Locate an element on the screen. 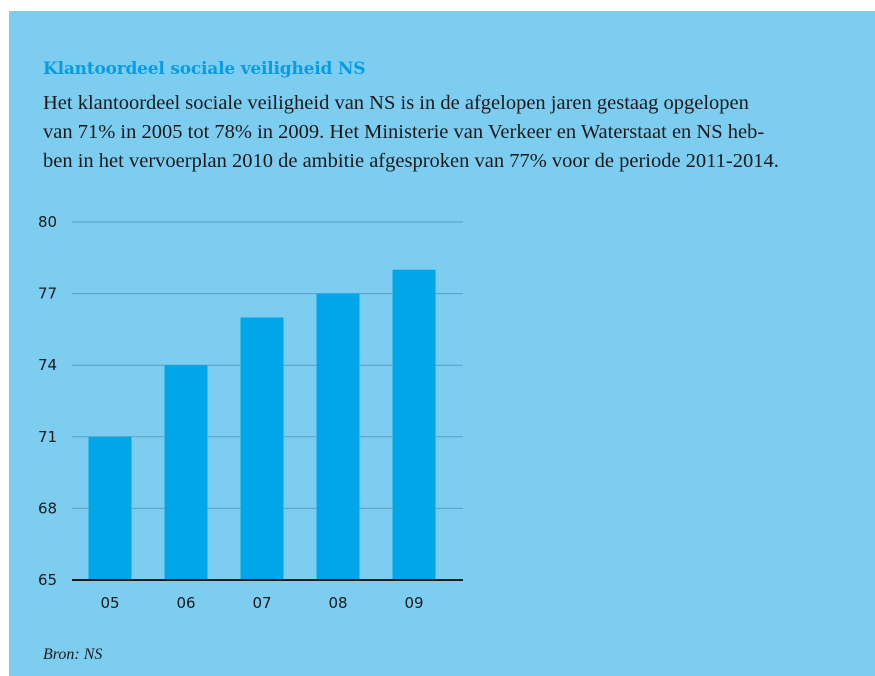 The width and height of the screenshot is (875, 676). y-tick-label: 68 is located at coordinates (47, 508).